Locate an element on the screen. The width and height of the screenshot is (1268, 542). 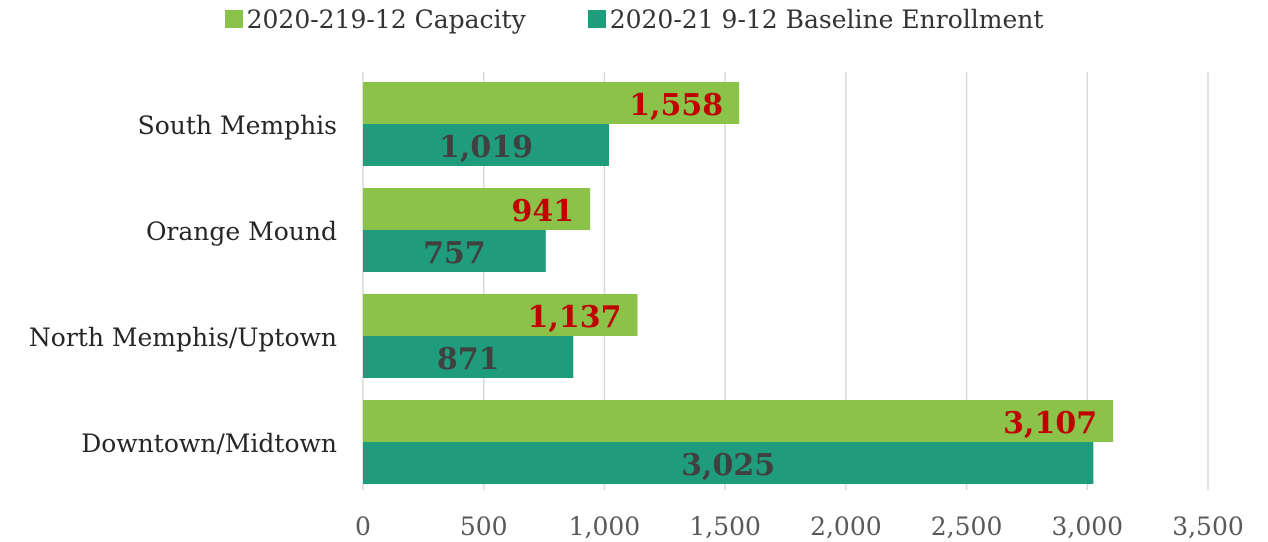
x-tick-label: 3,500 is located at coordinates (1208, 526).